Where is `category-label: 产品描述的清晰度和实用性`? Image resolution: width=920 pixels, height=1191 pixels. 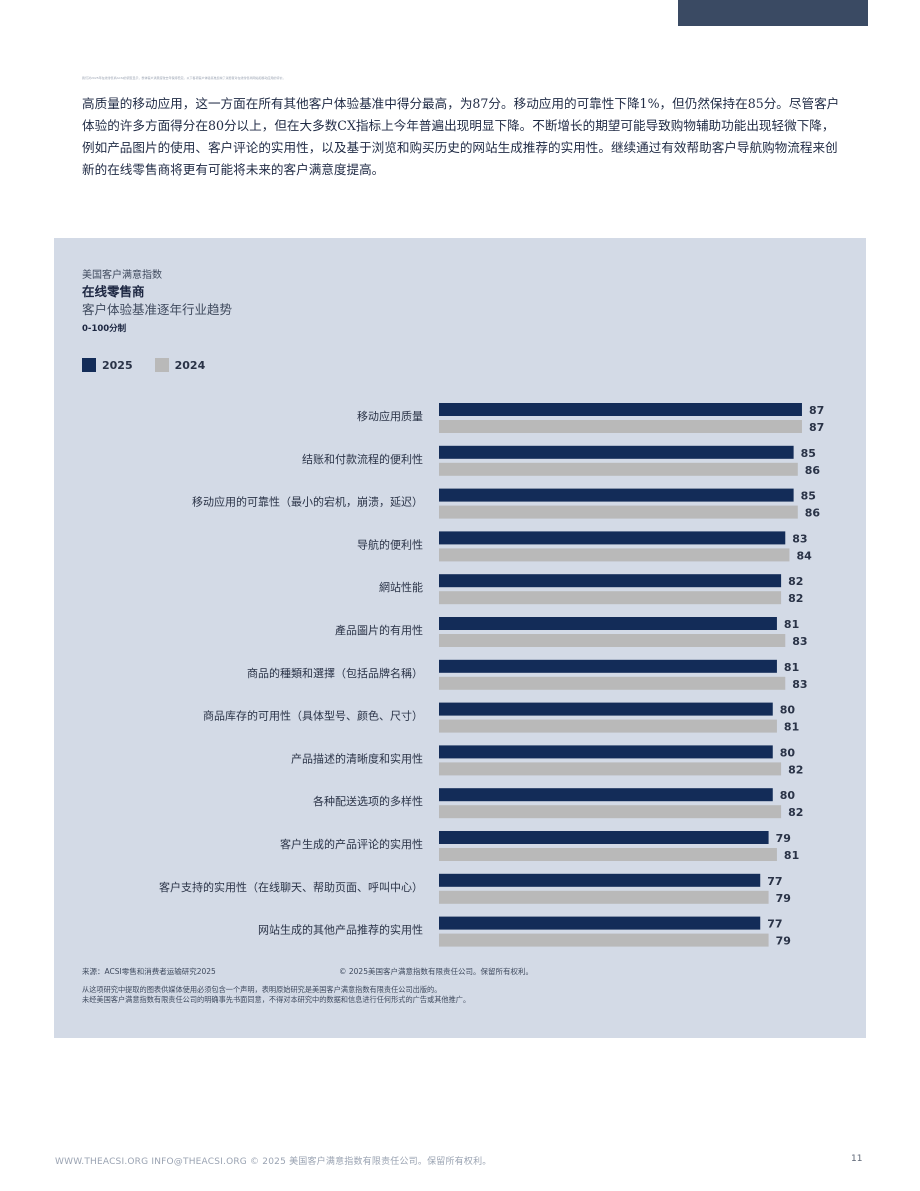 category-label: 产品描述的清晰度和实用性 is located at coordinates (357, 758).